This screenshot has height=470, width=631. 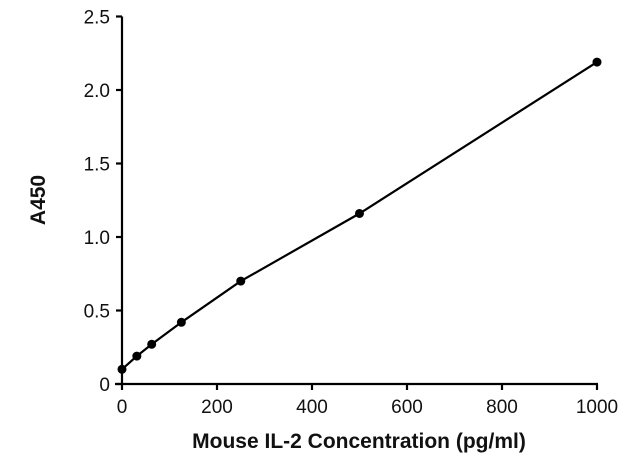 What do you see at coordinates (104, 202) in the screenshot?
I see `y-axis: 0 0.5 1.0 1.5 2.0 2.5` at bounding box center [104, 202].